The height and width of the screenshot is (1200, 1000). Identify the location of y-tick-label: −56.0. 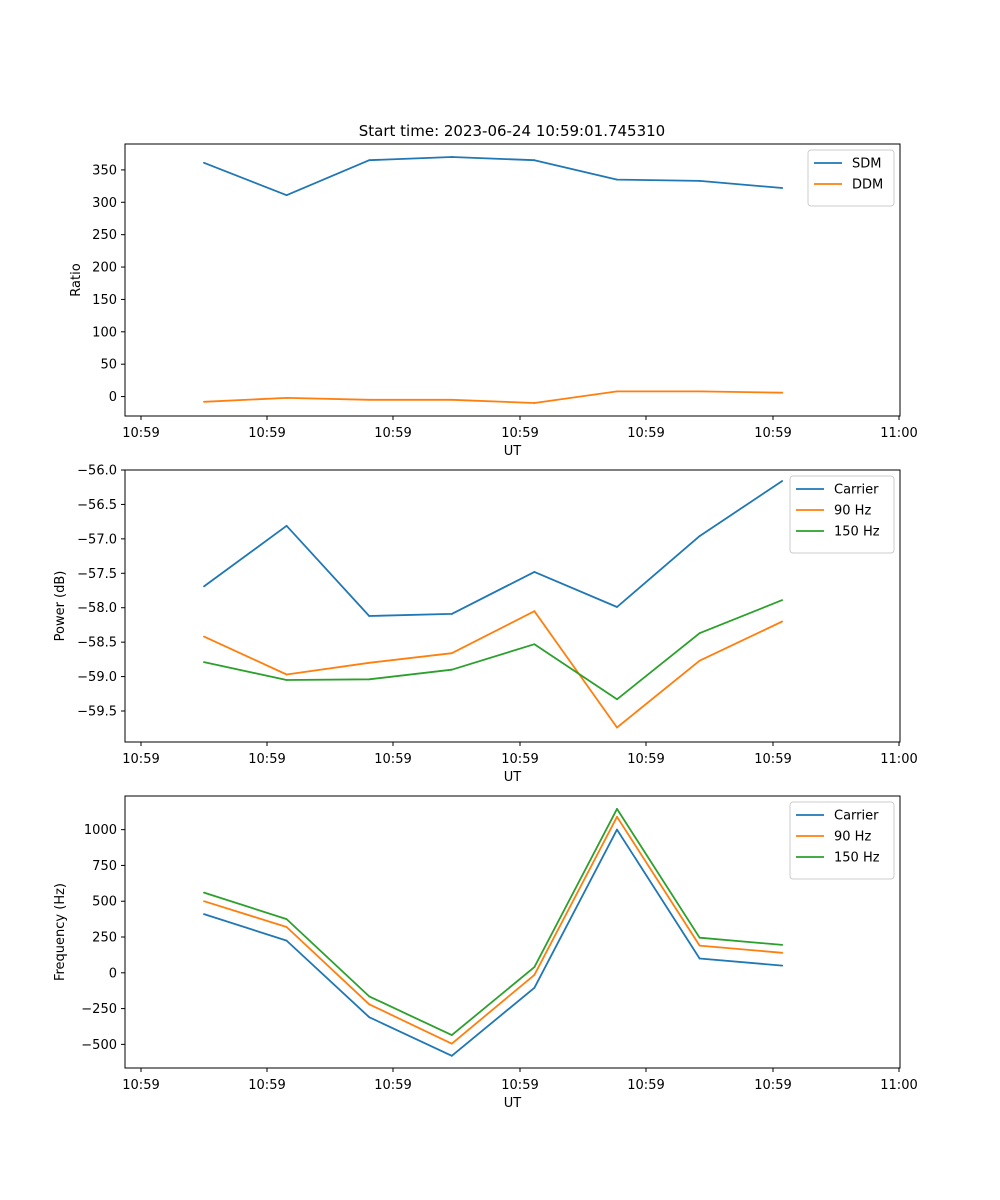
(97, 471).